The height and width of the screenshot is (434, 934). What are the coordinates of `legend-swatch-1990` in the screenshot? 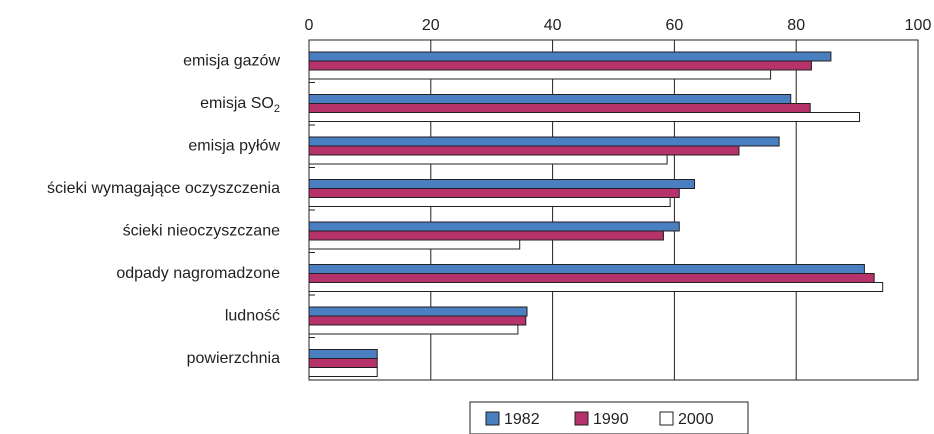 It's located at (581, 418).